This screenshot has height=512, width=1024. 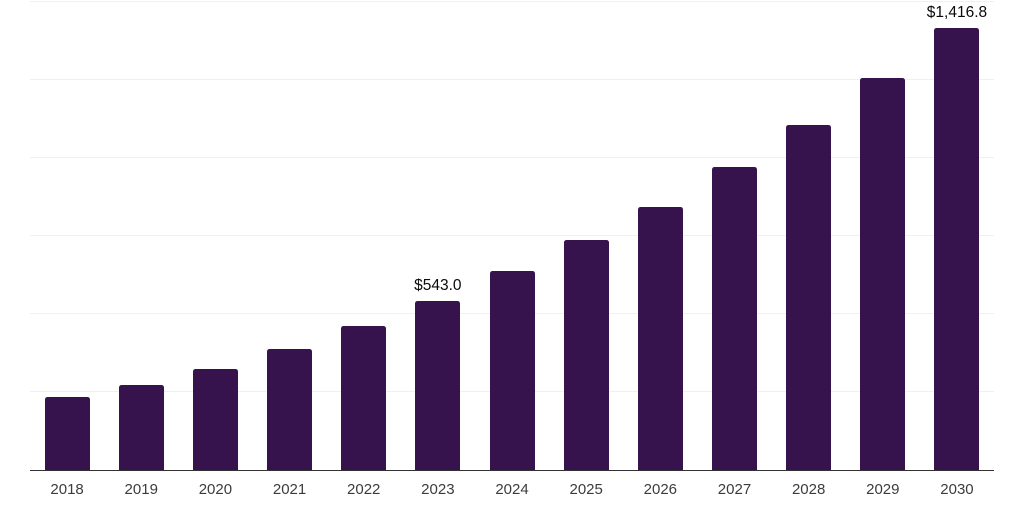 What do you see at coordinates (957, 12) in the screenshot?
I see `value-label-2030: $1,416.8` at bounding box center [957, 12].